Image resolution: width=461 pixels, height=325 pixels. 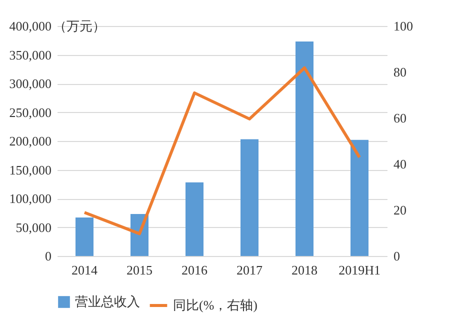 What do you see at coordinates (30, 26) in the screenshot?
I see `y-tick-label: 400,000` at bounding box center [30, 26].